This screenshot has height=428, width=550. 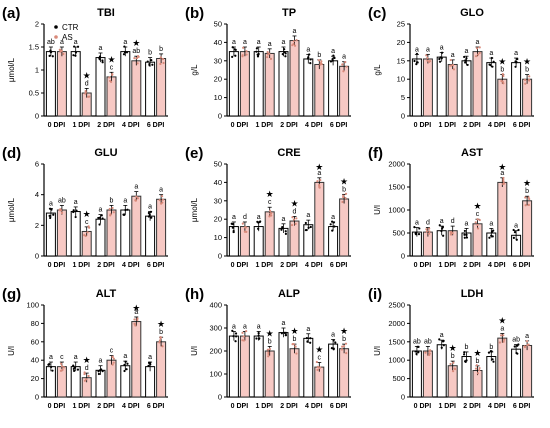 I want to click on y-axis-label: μmol/L, so click(x=11, y=69).